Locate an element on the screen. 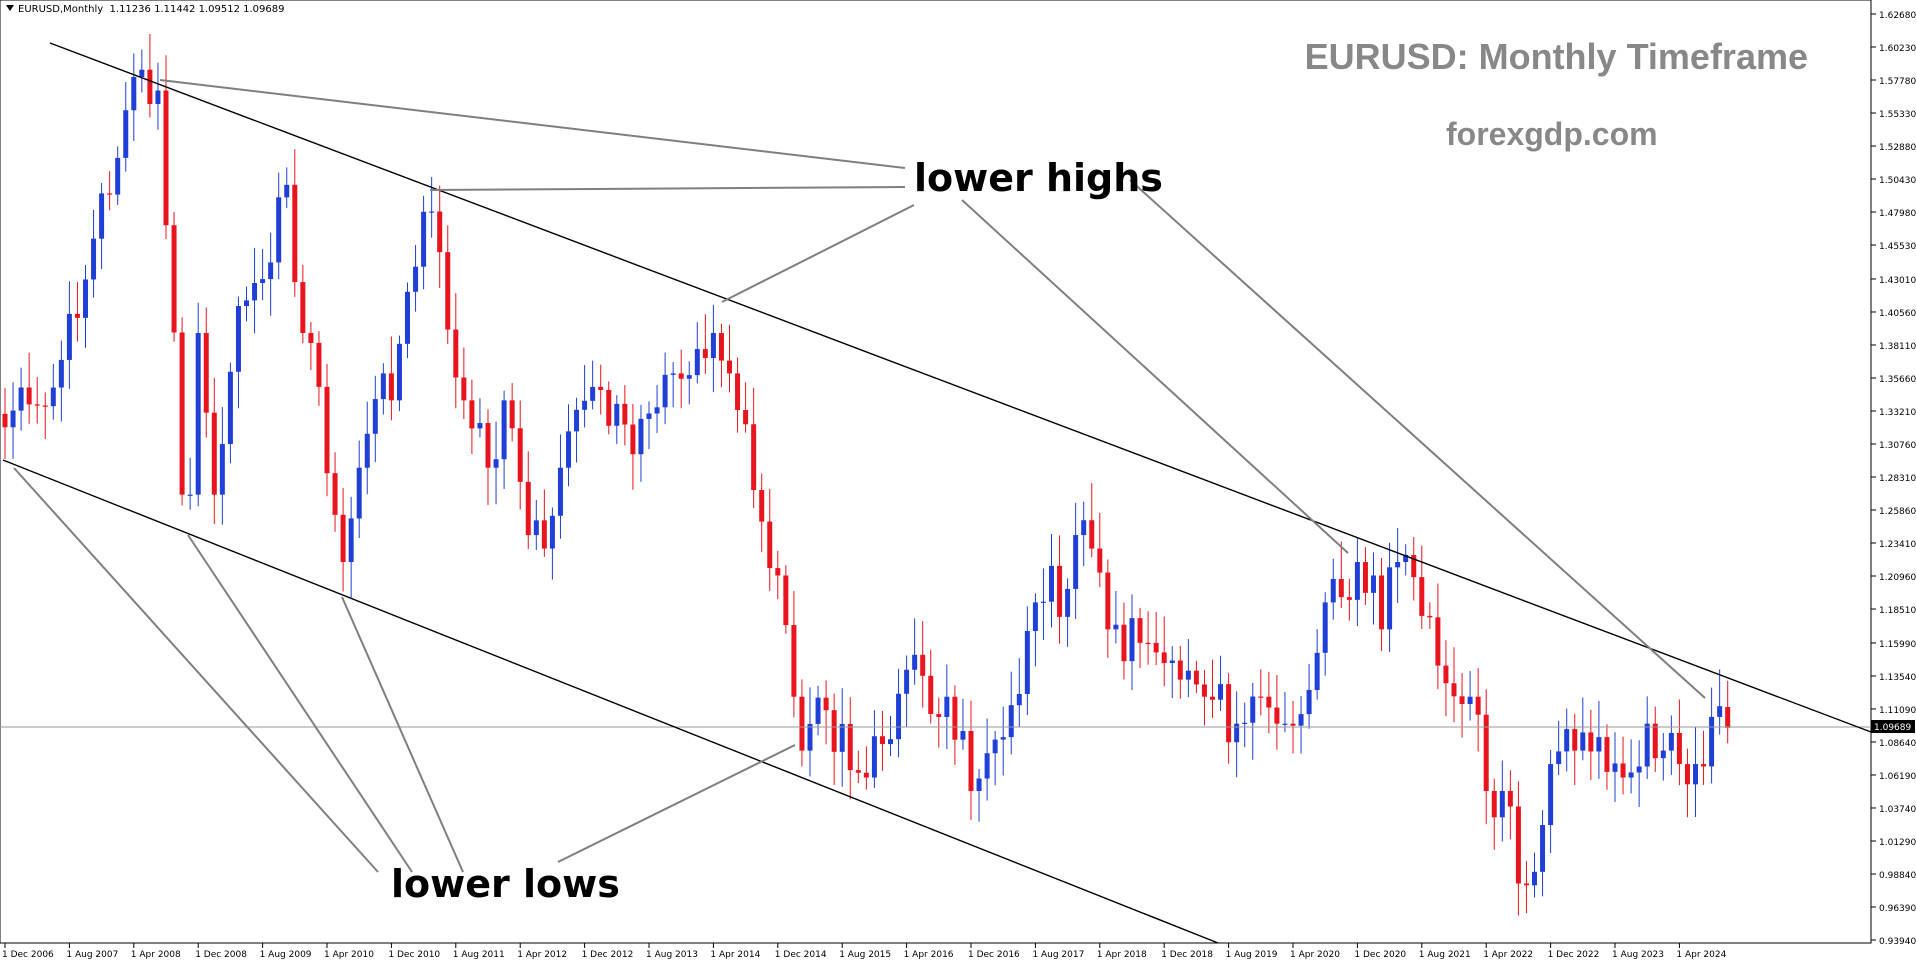 The height and width of the screenshot is (964, 1916). current-price-box is located at coordinates (1893, 726).